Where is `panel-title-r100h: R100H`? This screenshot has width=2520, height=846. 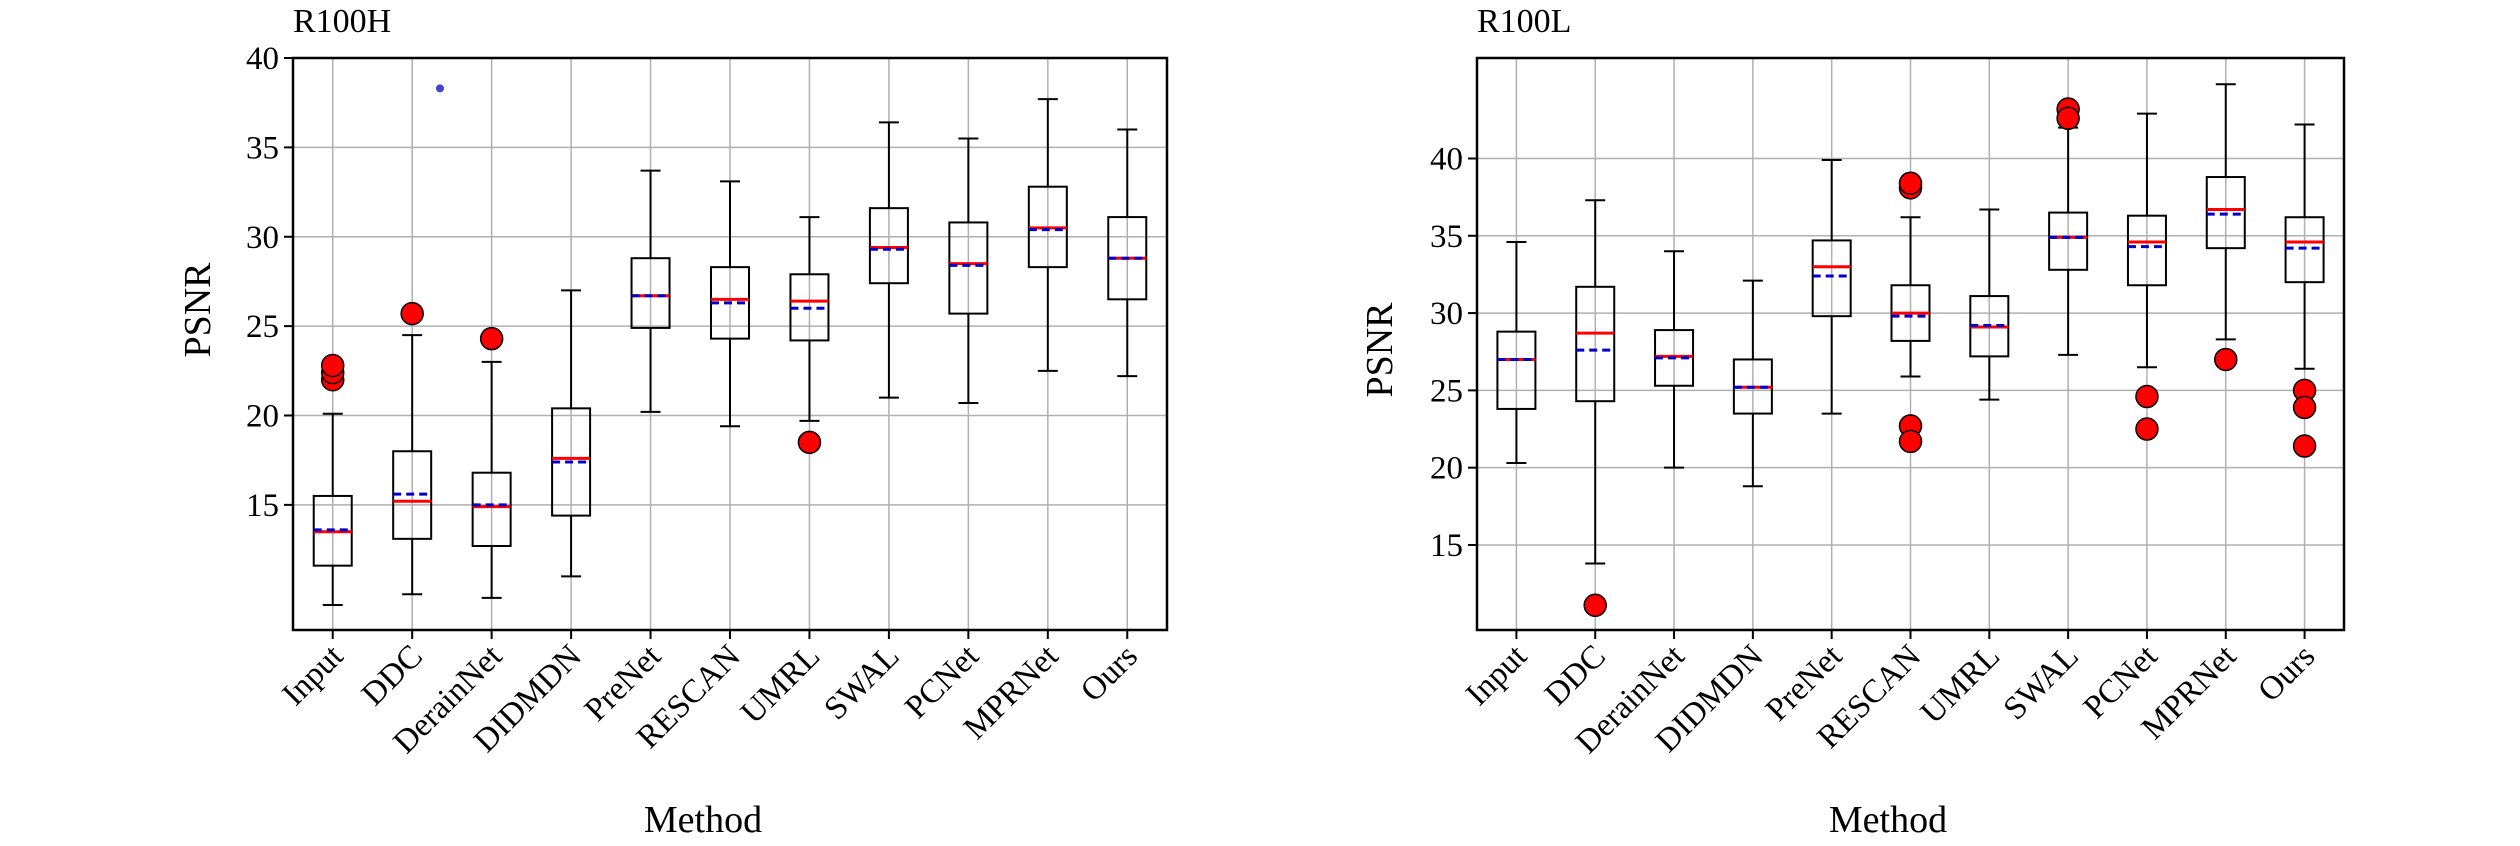 panel-title-r100h: R100H is located at coordinates (342, 21).